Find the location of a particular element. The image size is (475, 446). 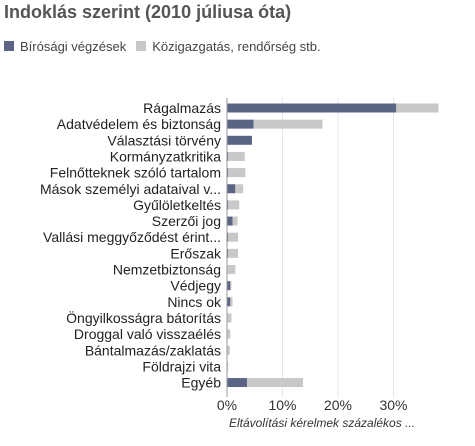

chart-title: Indoklás szerint (2010 júliusa óta) is located at coordinates (148, 12).